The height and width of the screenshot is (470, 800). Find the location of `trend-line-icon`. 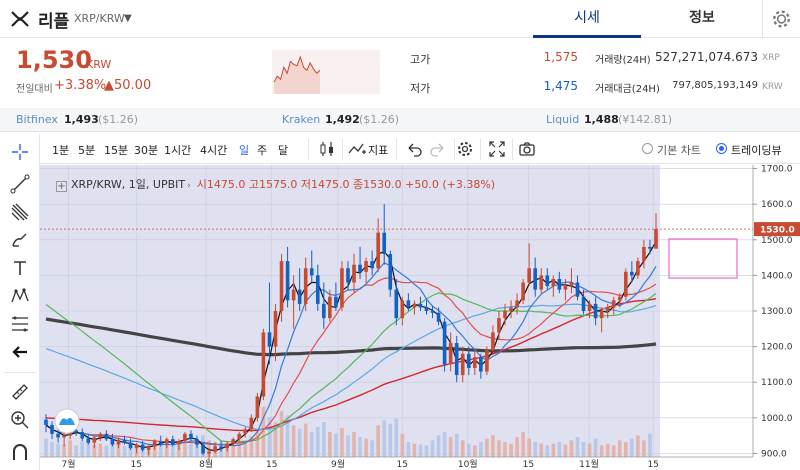

trend-line-icon is located at coordinates (20, 184).